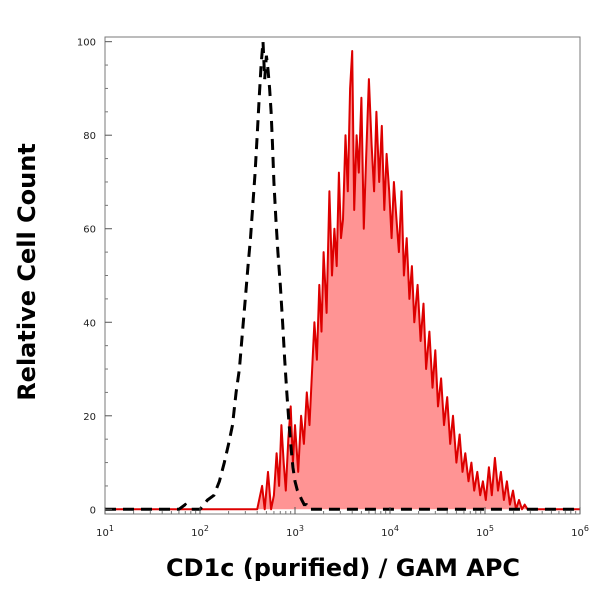  Describe the element at coordinates (586, 528) in the screenshot. I see `x-tick-label-exponent: 6` at that location.